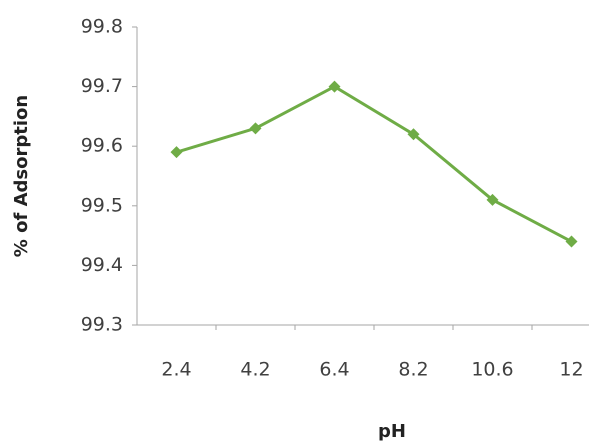  Describe the element at coordinates (492, 370) in the screenshot. I see `x-tick-label: 10.6` at that location.